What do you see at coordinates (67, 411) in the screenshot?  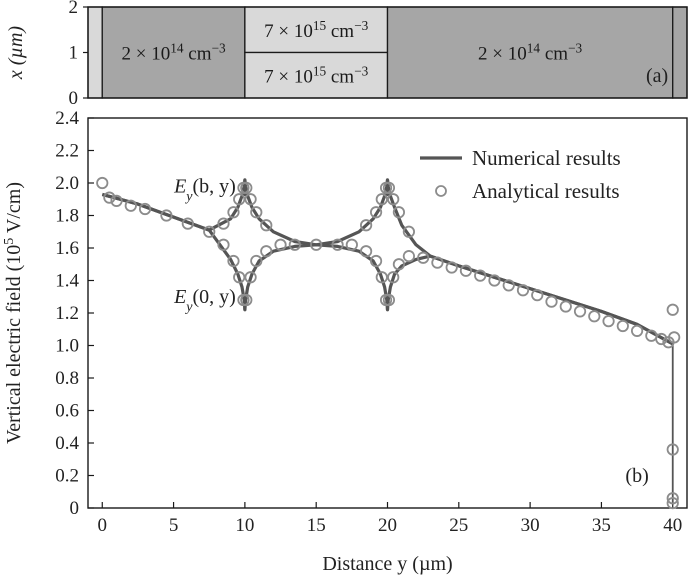 I see `y-tick-label: 0.6` at bounding box center [67, 411].